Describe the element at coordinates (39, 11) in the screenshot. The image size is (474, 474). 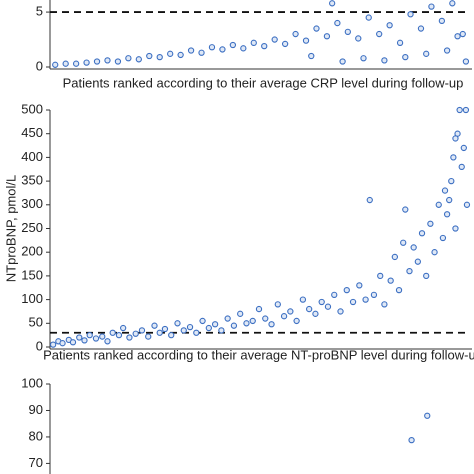
I see `y-tick-label: 5` at that location.